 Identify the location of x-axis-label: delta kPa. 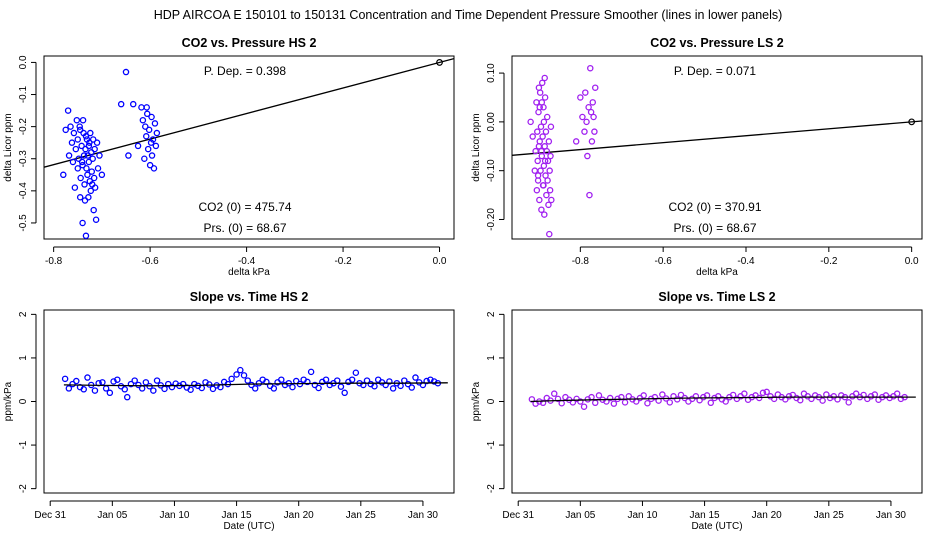
(717, 272).